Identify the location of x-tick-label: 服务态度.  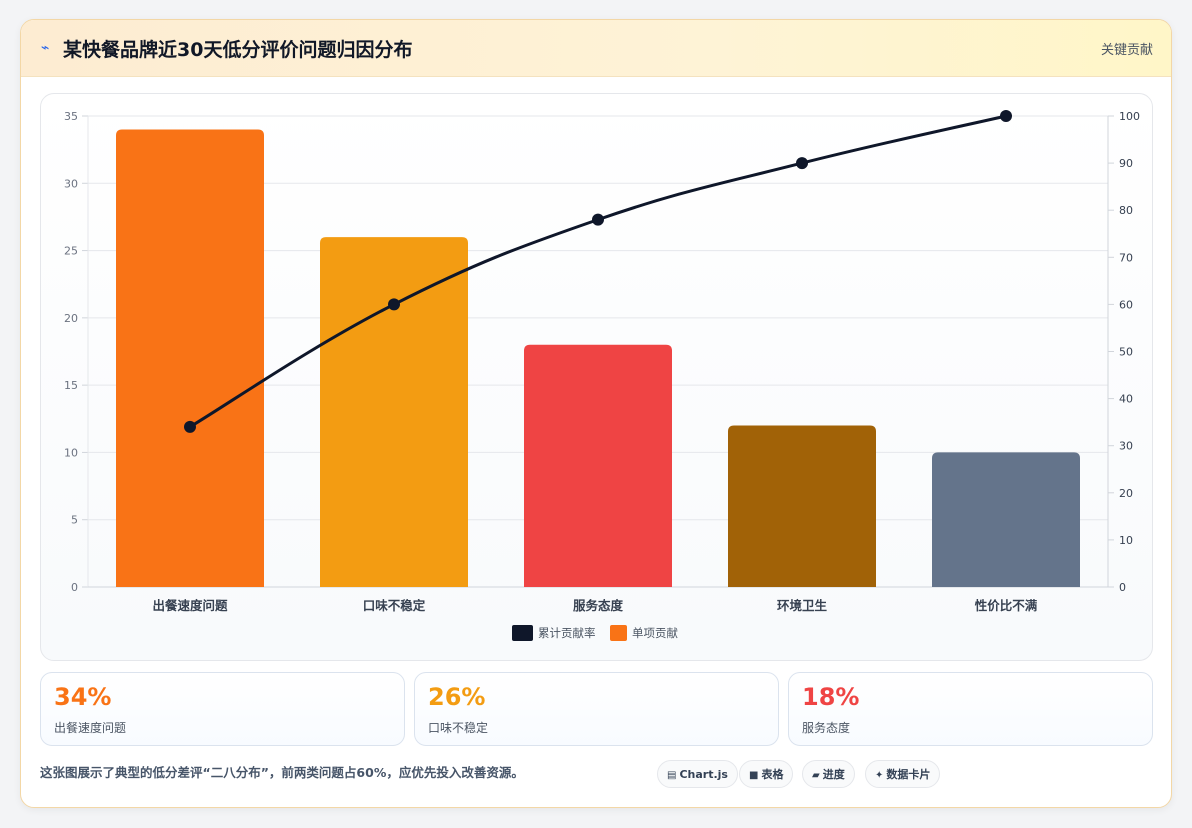
(598, 605).